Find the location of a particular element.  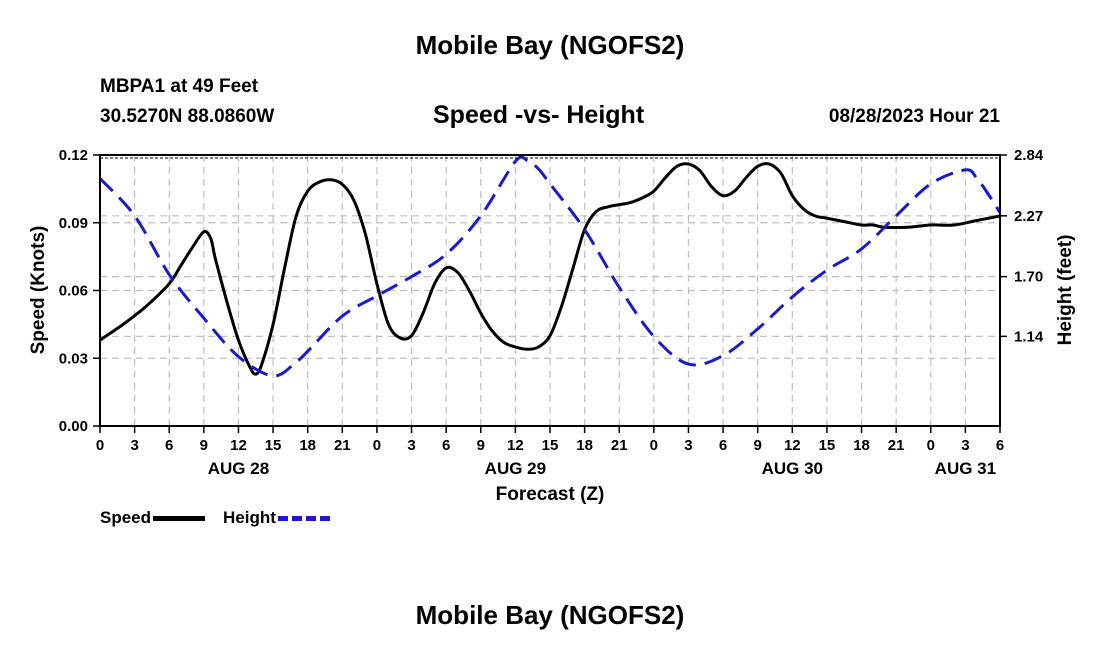

chart-main-title: Mobile Bay (NGOFS2) is located at coordinates (550, 45).